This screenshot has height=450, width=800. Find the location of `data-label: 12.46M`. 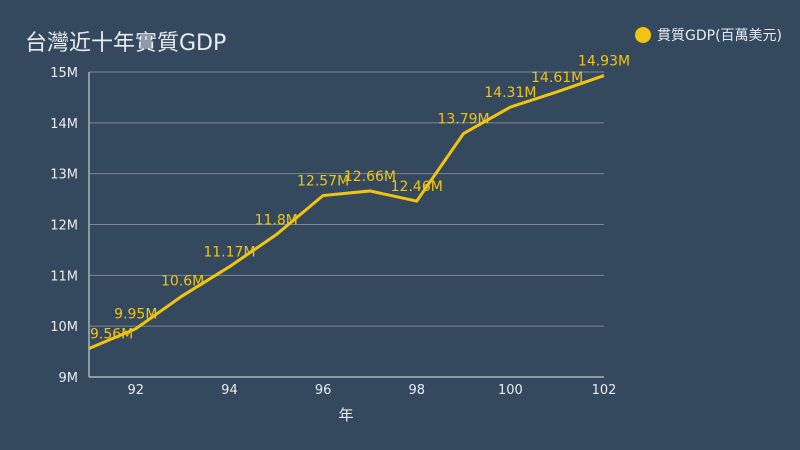

data-label: 12.46M is located at coordinates (417, 187).